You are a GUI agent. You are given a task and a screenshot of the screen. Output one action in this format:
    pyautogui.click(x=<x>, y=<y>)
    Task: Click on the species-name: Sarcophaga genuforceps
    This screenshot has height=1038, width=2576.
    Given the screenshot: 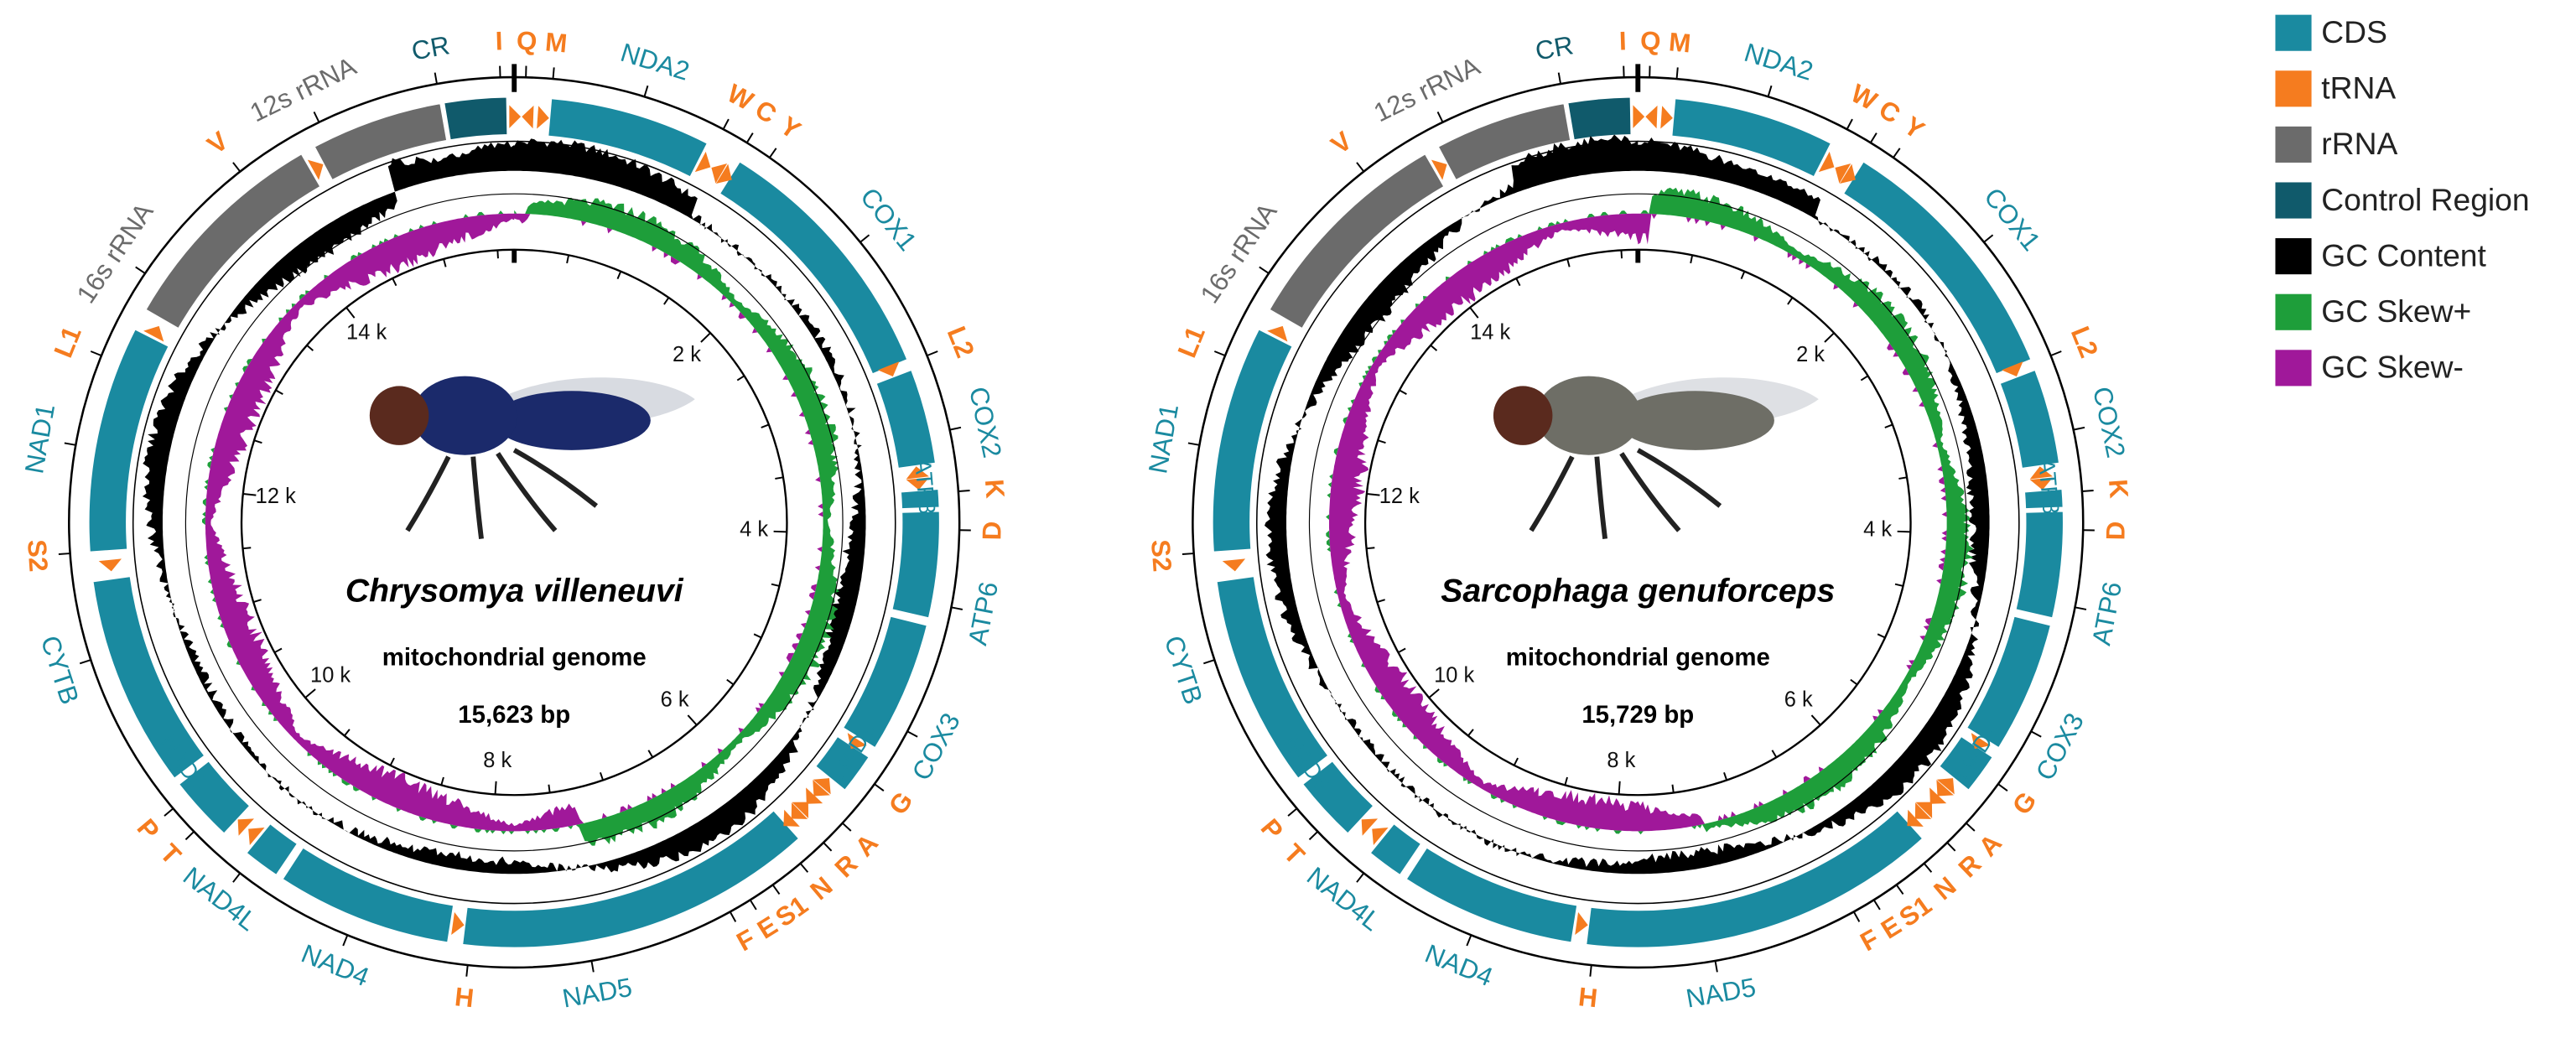 What is the action you would take?
    pyautogui.click(x=1638, y=591)
    